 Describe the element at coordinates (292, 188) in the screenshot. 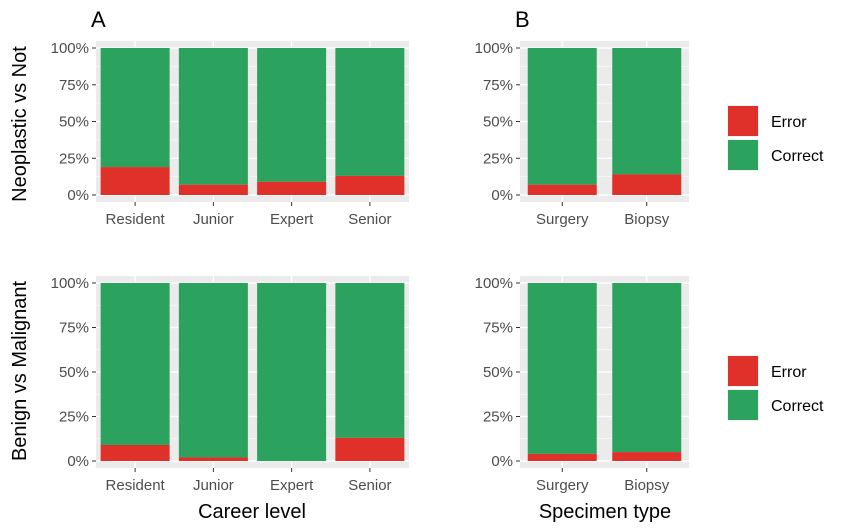

I see `bar-error-expert` at that location.